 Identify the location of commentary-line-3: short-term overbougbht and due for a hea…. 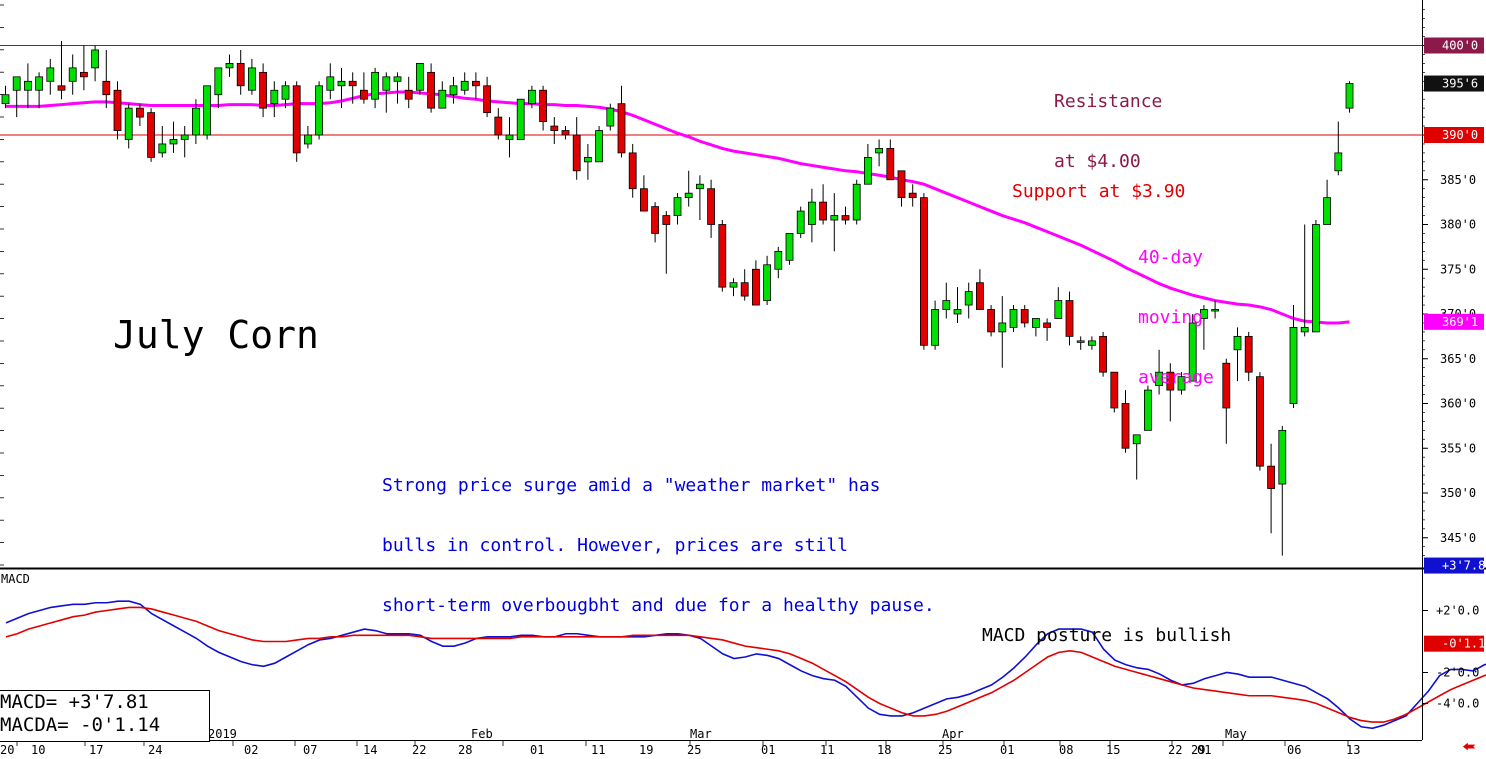
(658, 605).